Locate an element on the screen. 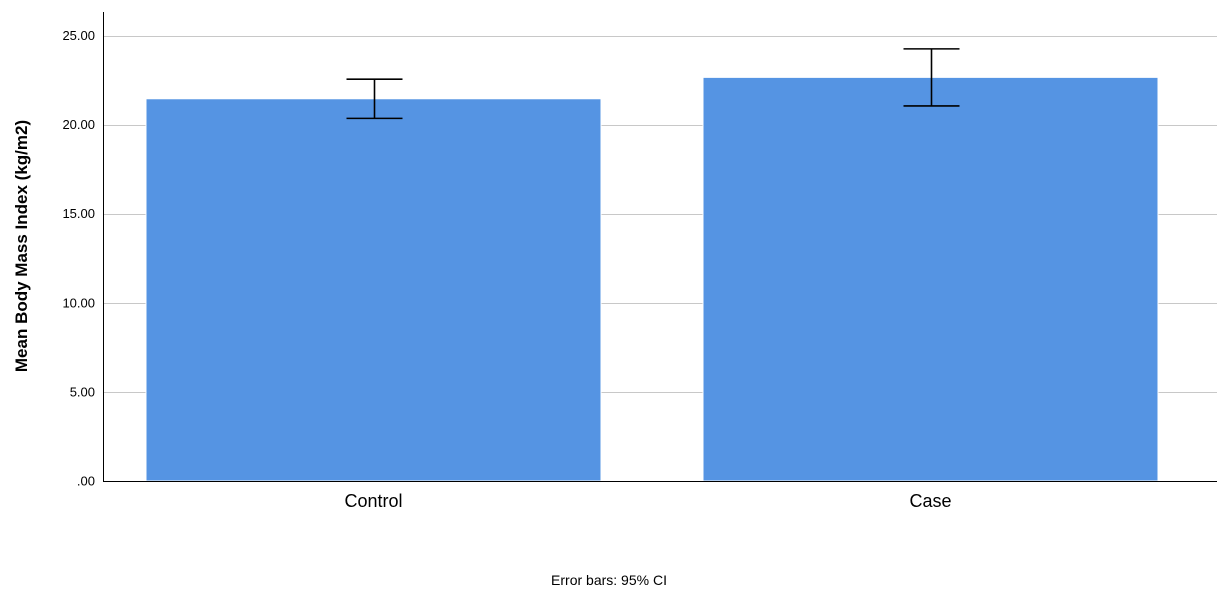  y-axis-title: Mean Body Mass Index (kg/m2) is located at coordinates (21, 246).